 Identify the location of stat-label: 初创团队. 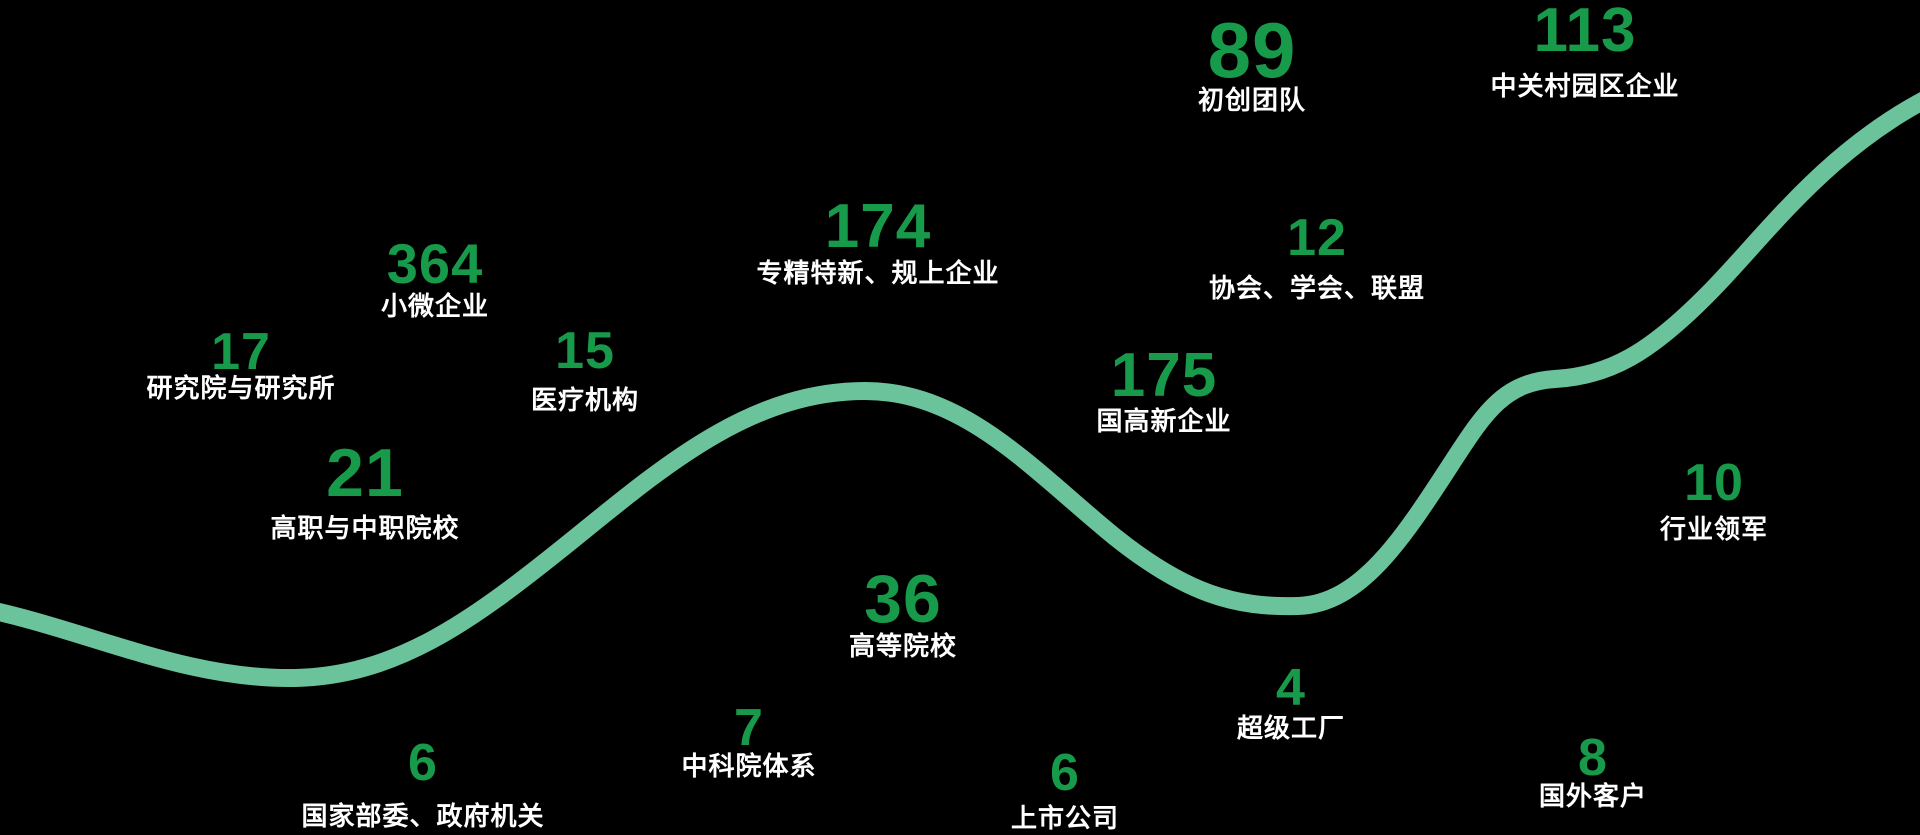
(1252, 100).